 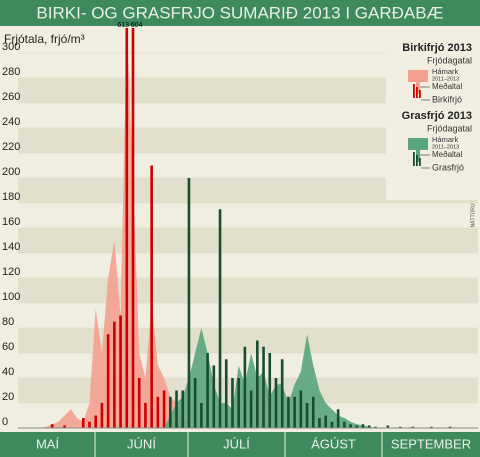 What do you see at coordinates (432, 120) in the screenshot?
I see `legend-box` at bounding box center [432, 120].